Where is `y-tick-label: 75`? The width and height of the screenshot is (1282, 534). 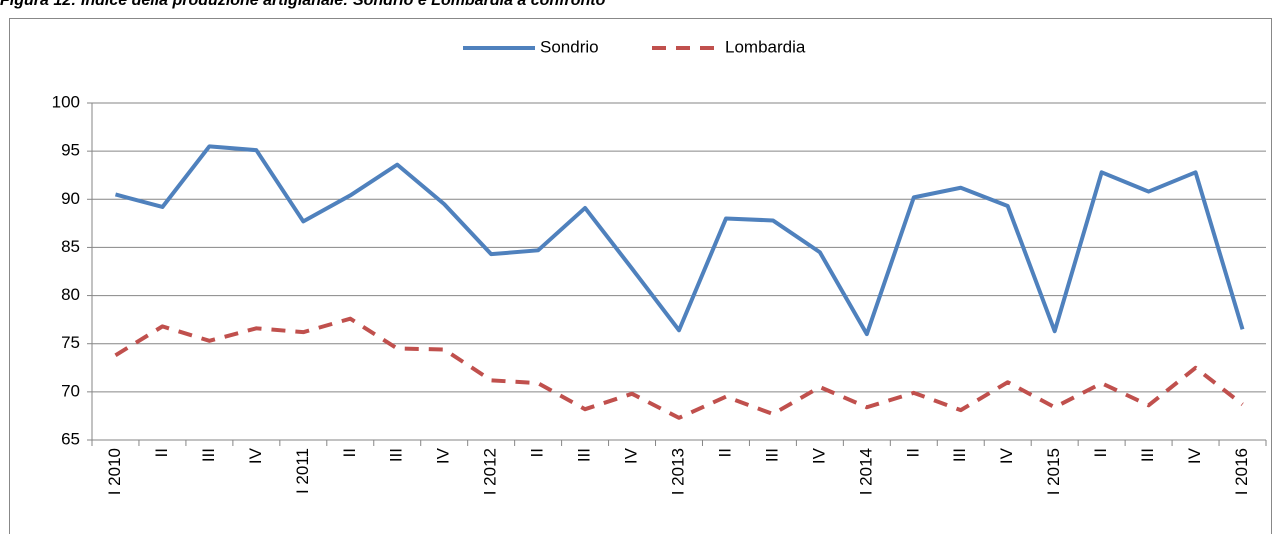
y-tick-label: 75 is located at coordinates (70, 342).